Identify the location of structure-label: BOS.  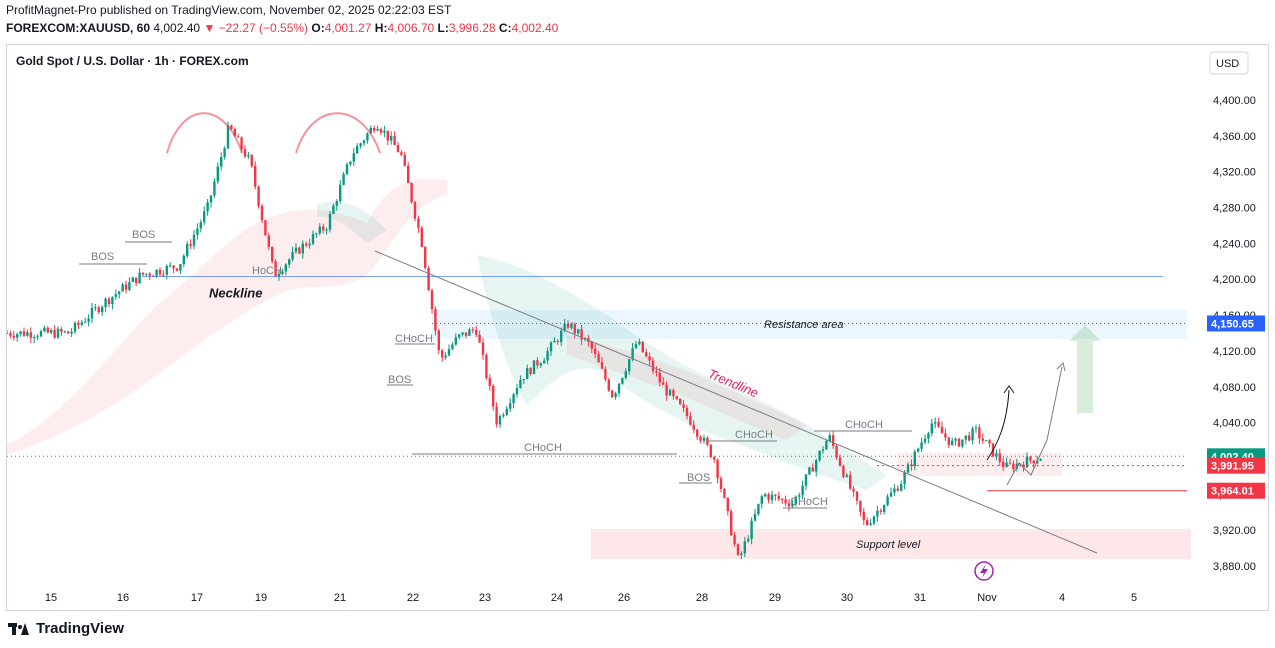
(399, 380).